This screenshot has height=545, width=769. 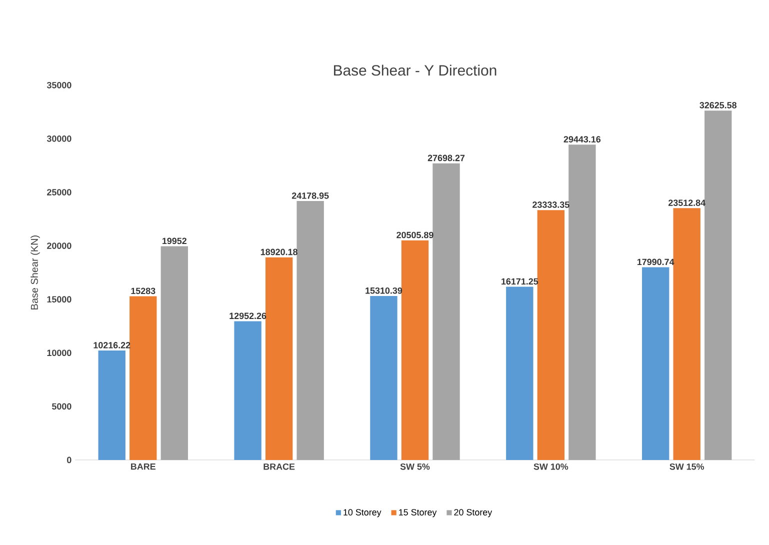 What do you see at coordinates (62, 406) in the screenshot?
I see `y-tick-label: 5000` at bounding box center [62, 406].